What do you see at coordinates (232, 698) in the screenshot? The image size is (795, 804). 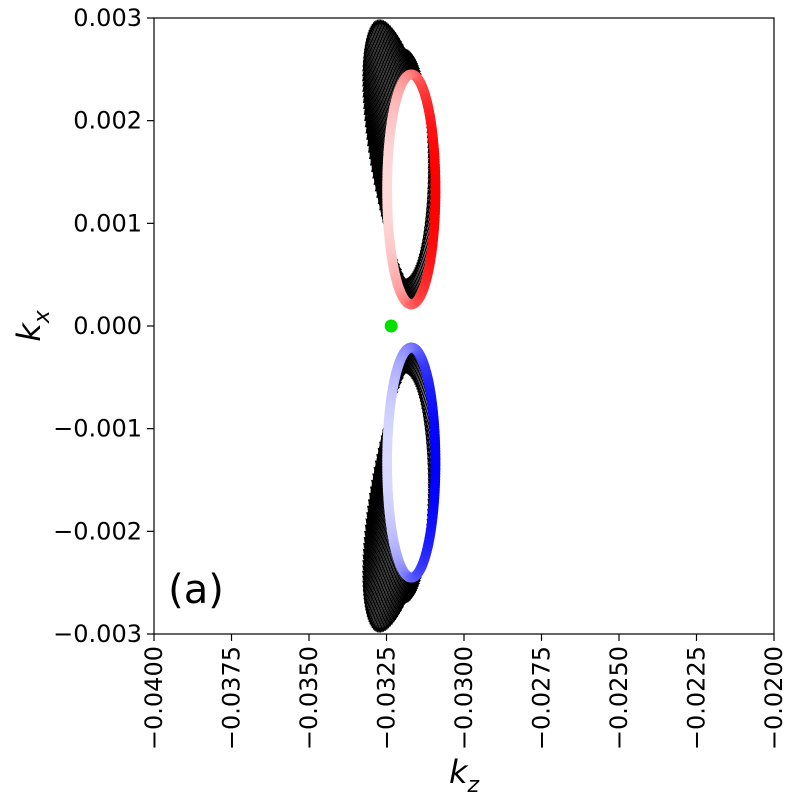 I see `x-tick-label: −0.0375` at bounding box center [232, 698].